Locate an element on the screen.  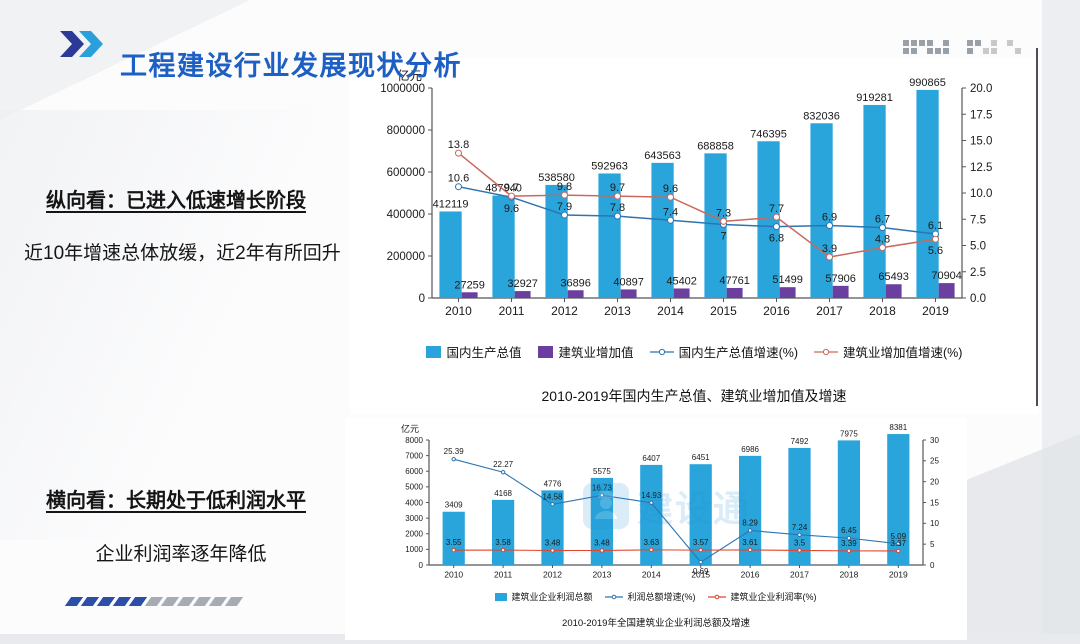
svg-text: 2012 is located at coordinates (564, 311).